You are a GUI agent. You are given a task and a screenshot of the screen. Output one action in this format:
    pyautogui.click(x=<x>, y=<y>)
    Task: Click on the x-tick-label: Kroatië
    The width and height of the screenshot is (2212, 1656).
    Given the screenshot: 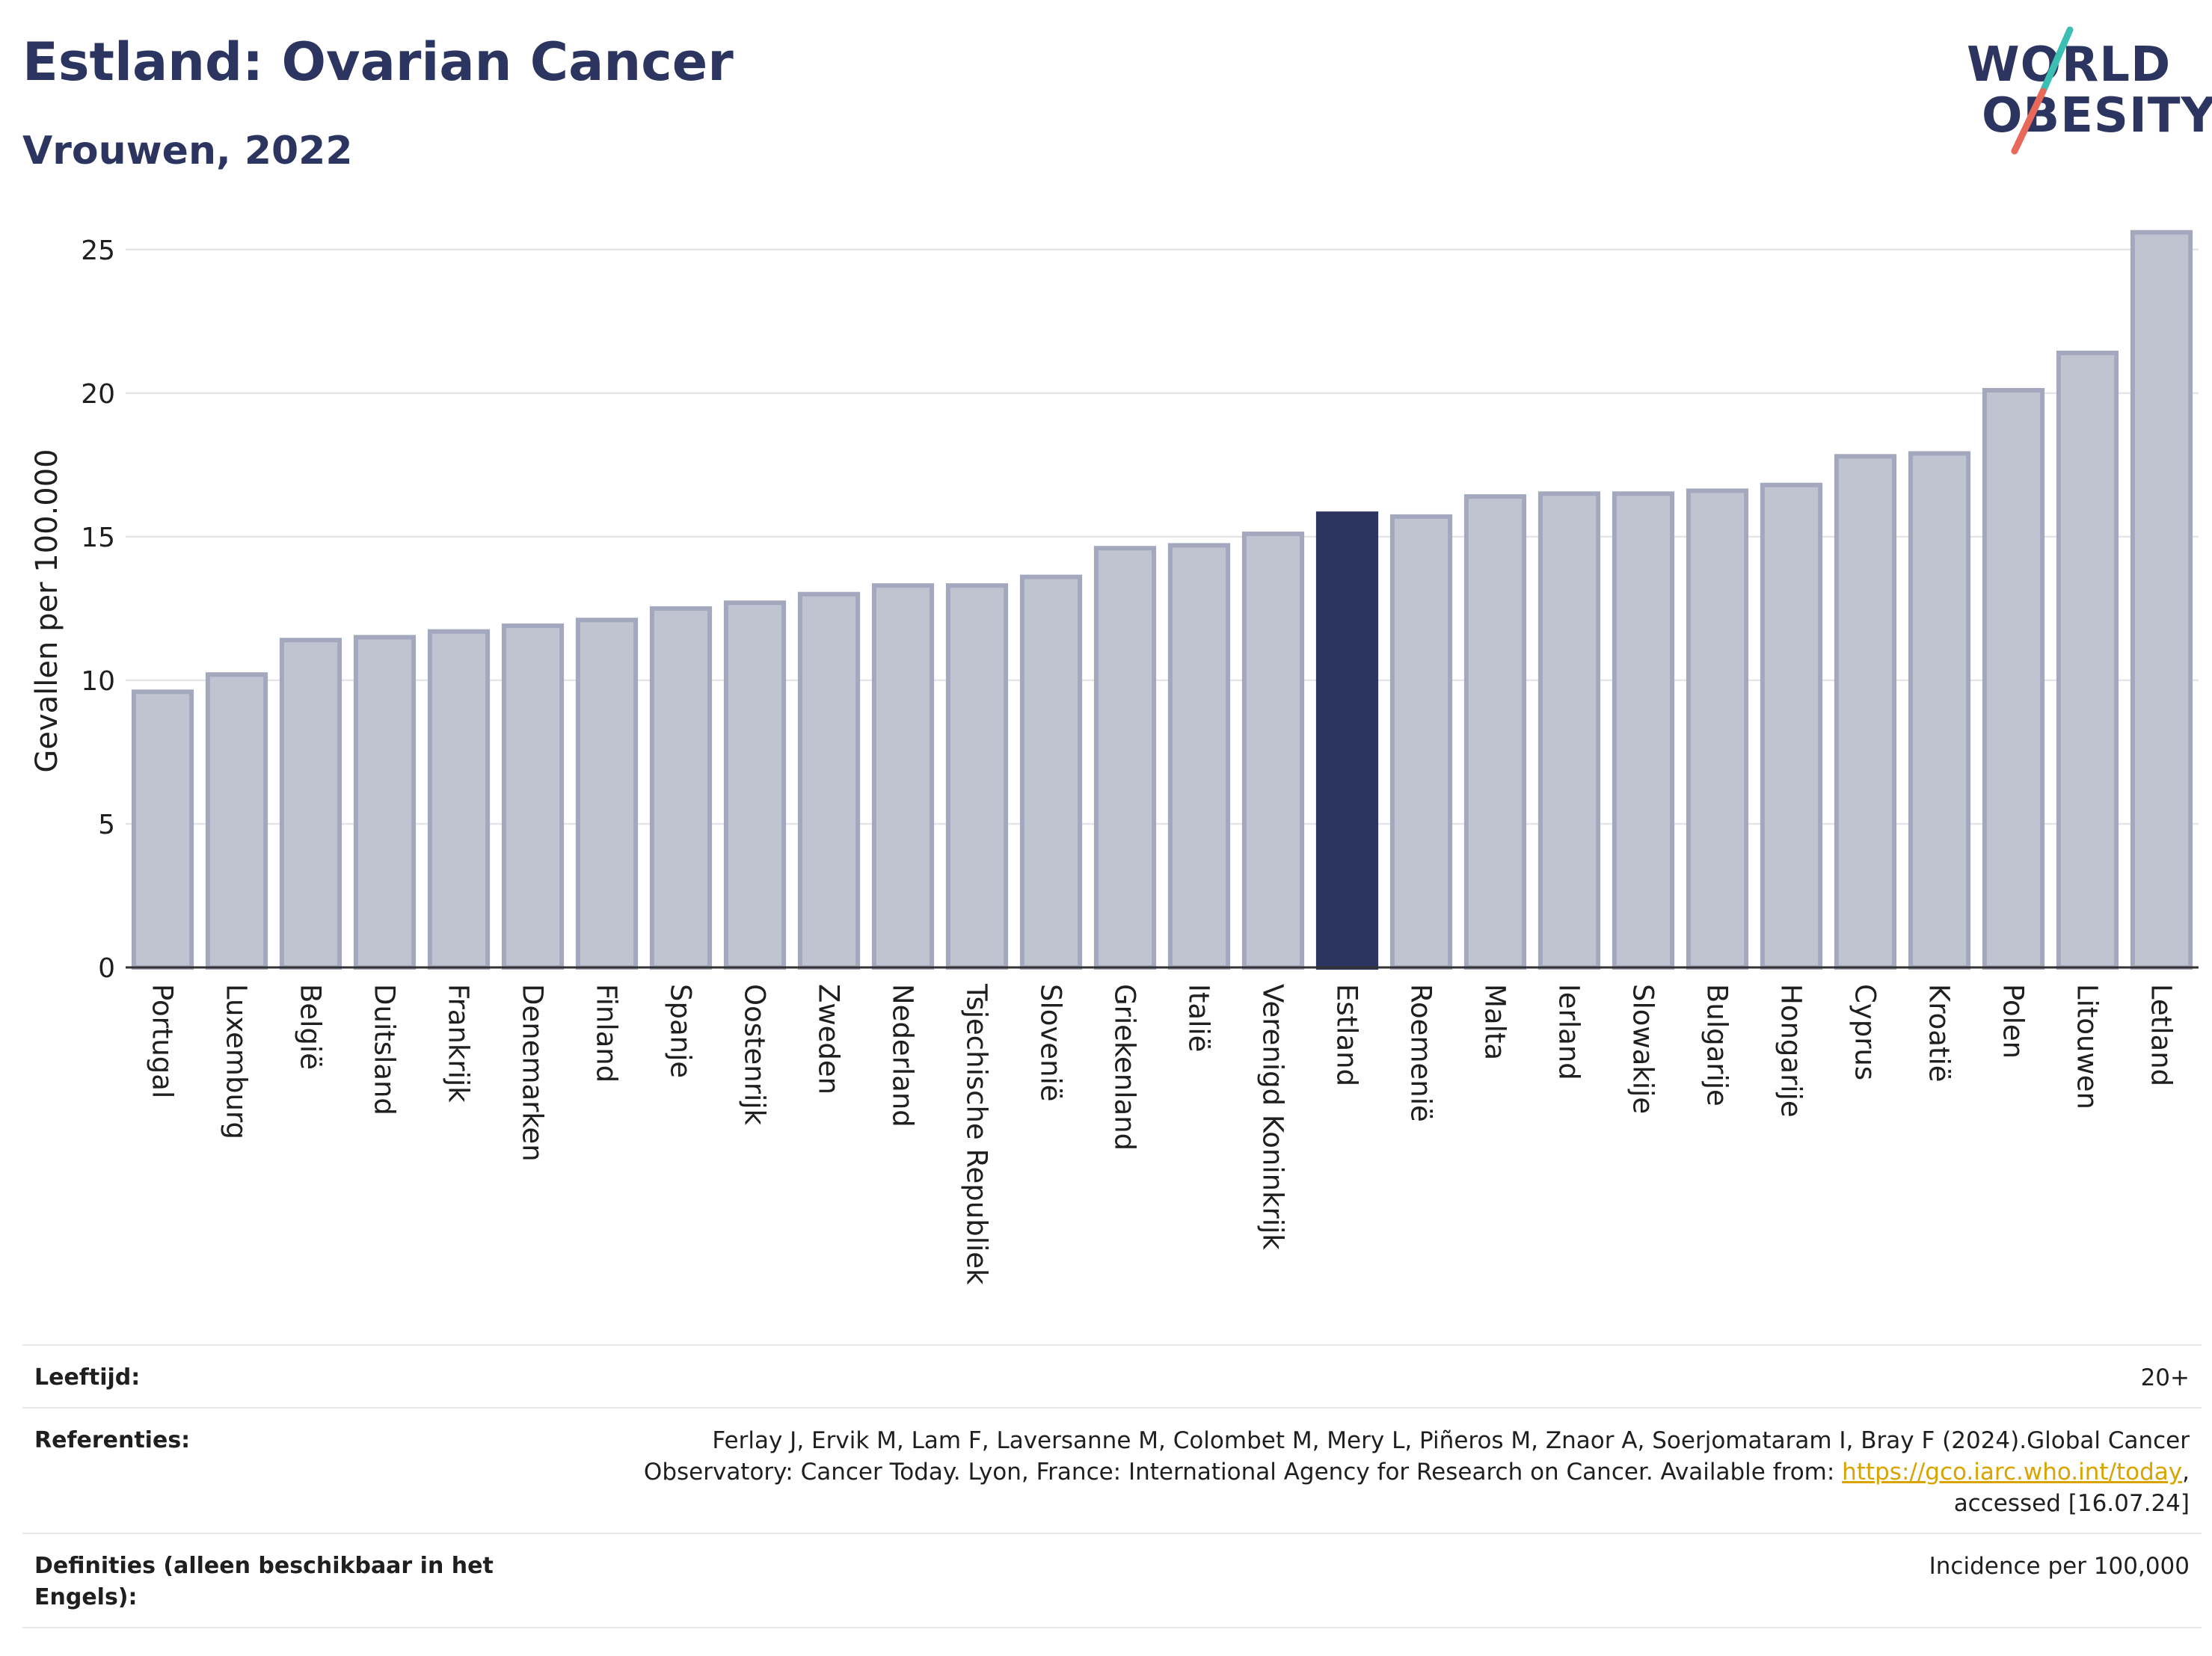 What is the action you would take?
    pyautogui.click(x=1939, y=1033)
    